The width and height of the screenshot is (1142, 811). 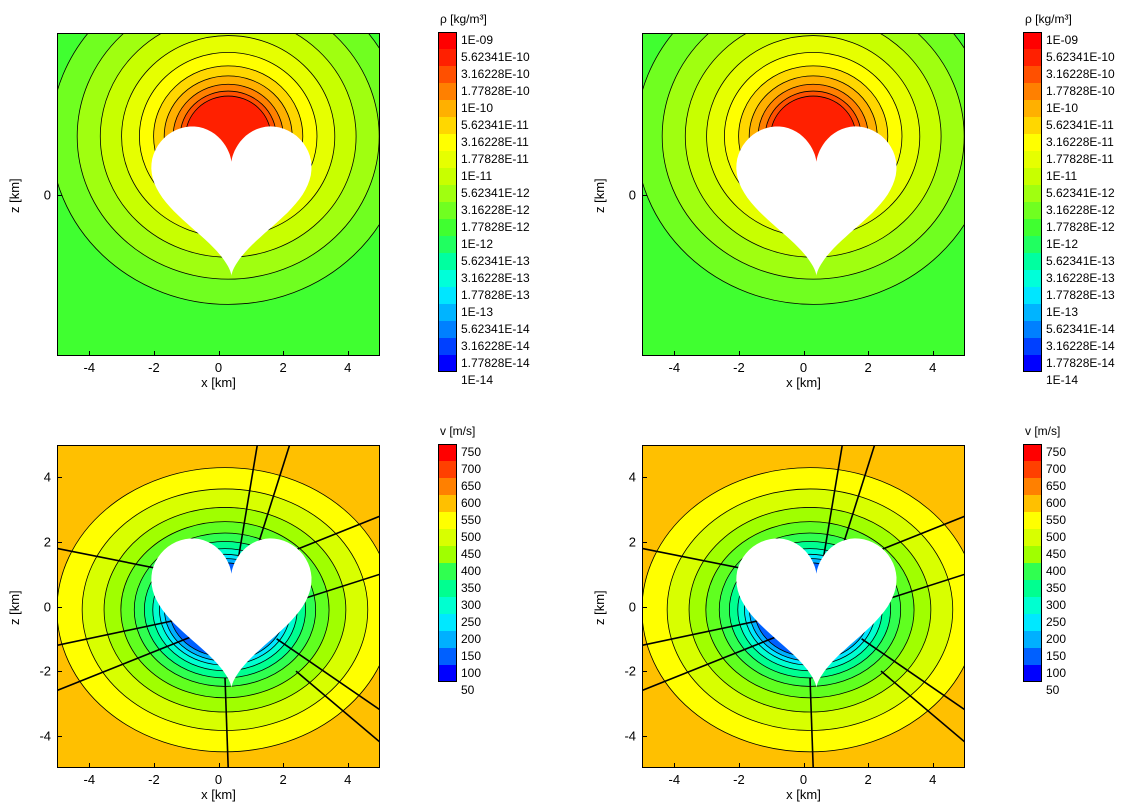 I want to click on colorbar-label: 1.77828E-11, so click(x=1080, y=159).